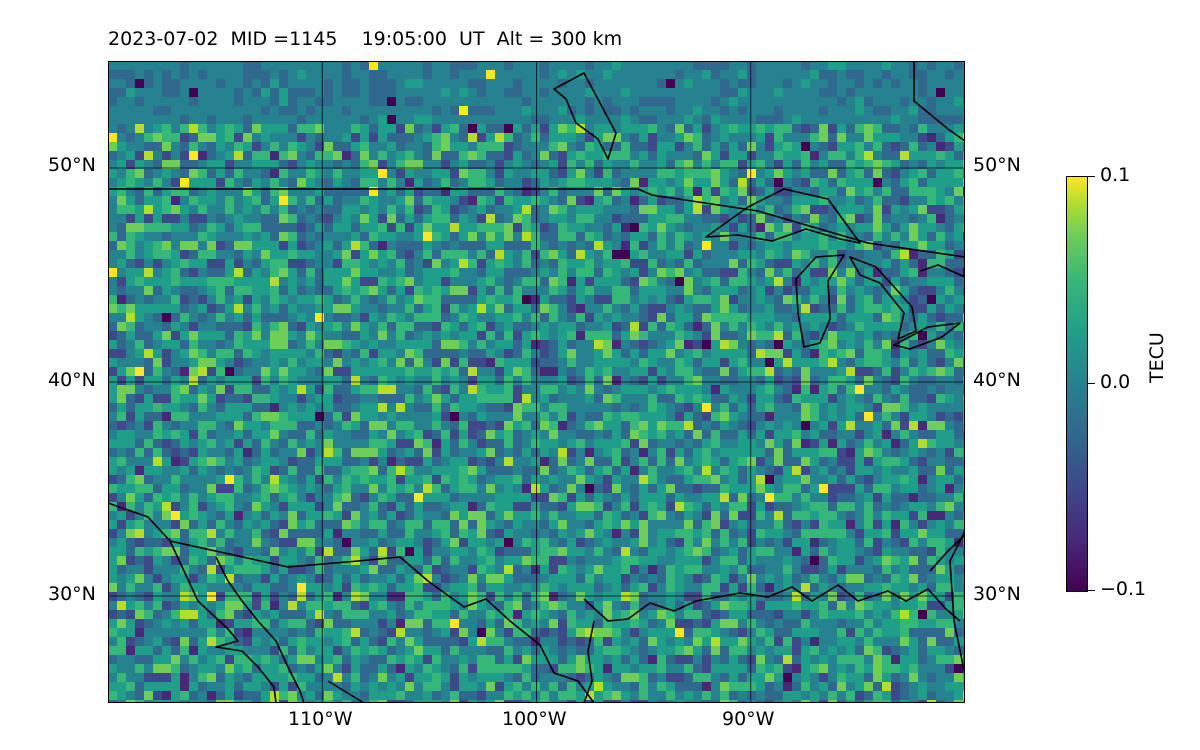 The image size is (1200, 750). I want to click on colorbar-label-min: −0.1, so click(1123, 589).